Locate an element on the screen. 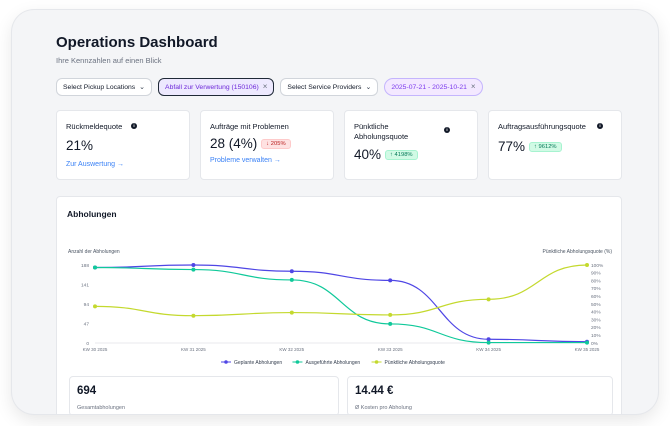 The image size is (670, 426). y2-tick-label: 40% is located at coordinates (596, 313).